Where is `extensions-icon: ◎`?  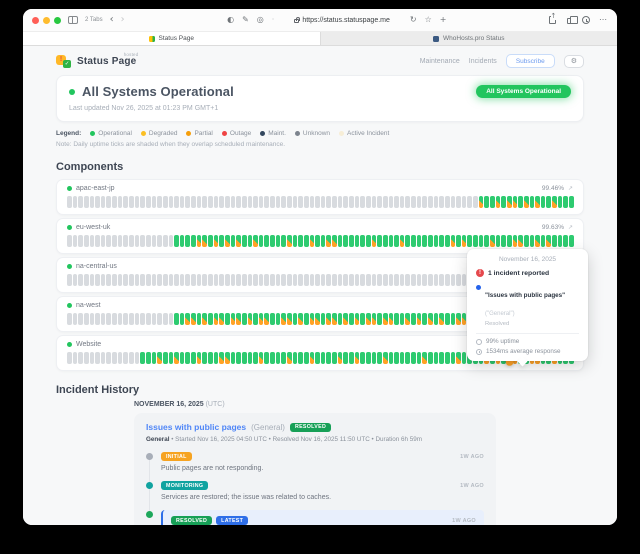 extensions-icon: ◎ is located at coordinates (260, 19).